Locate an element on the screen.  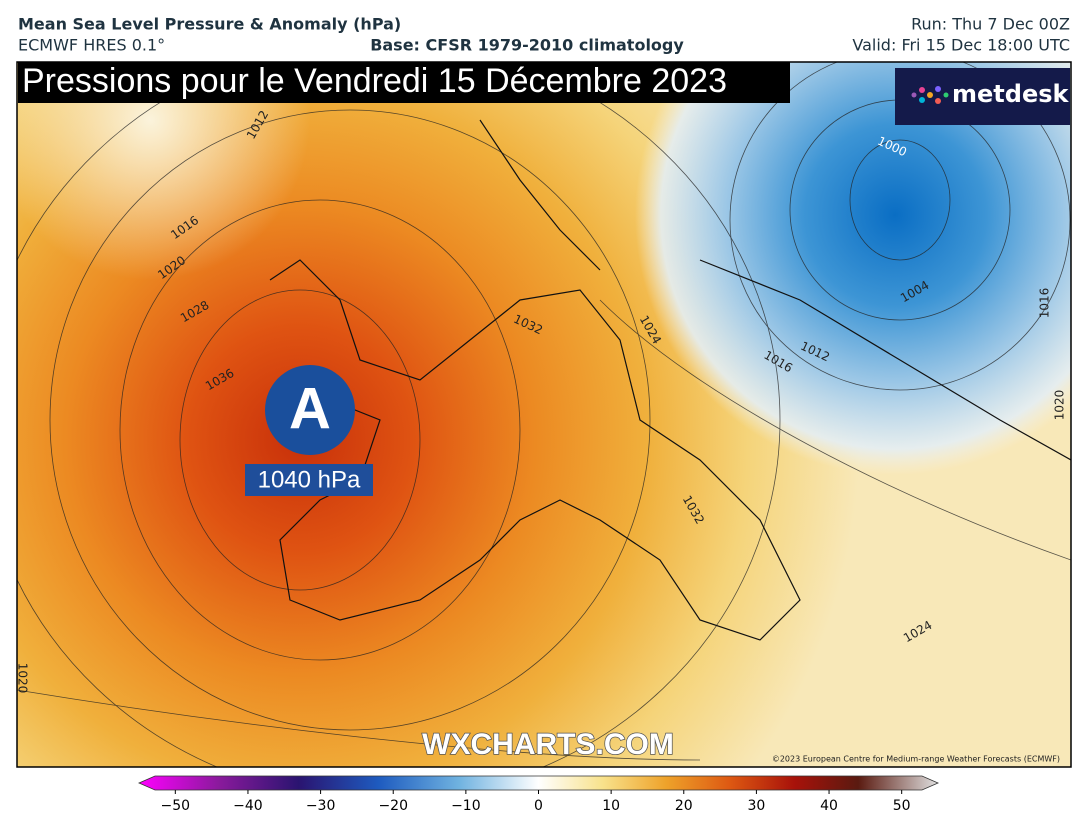
colorbar-tick-label: 0 is located at coordinates (538, 806).